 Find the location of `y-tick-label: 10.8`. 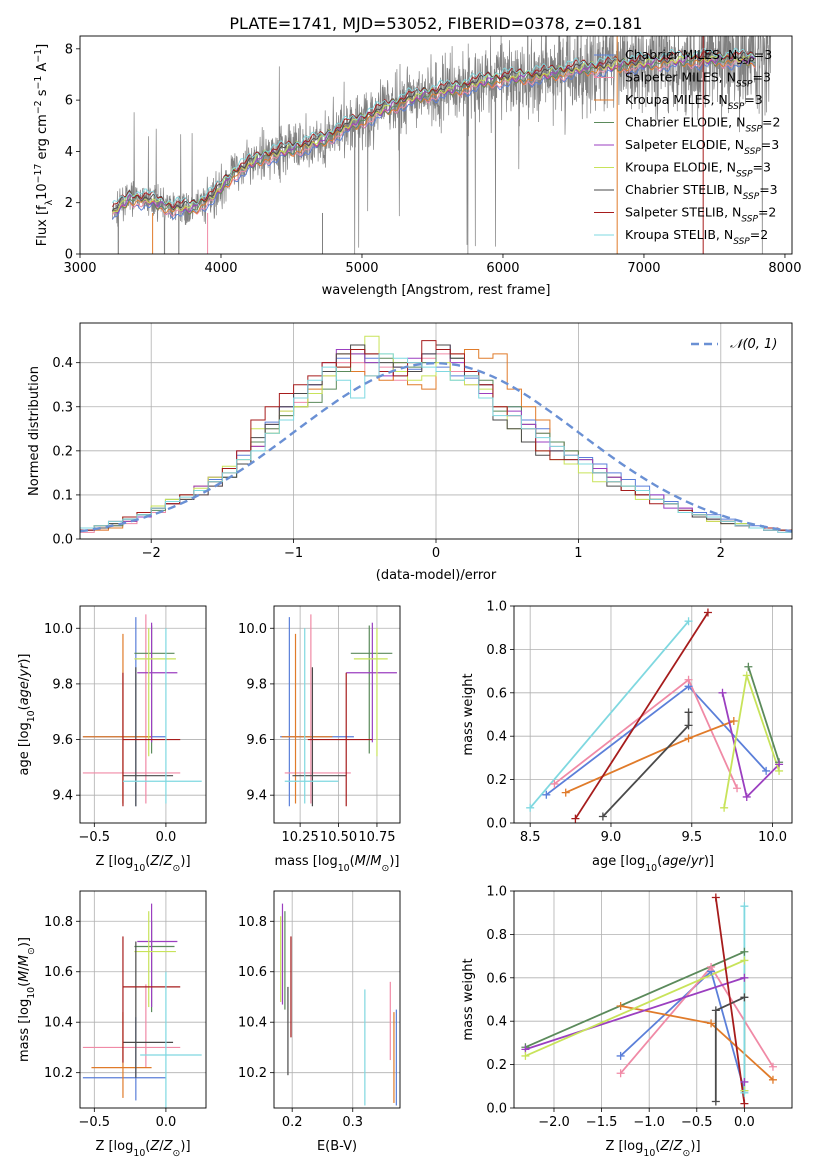

y-tick-label: 10.8 is located at coordinates (252, 922).